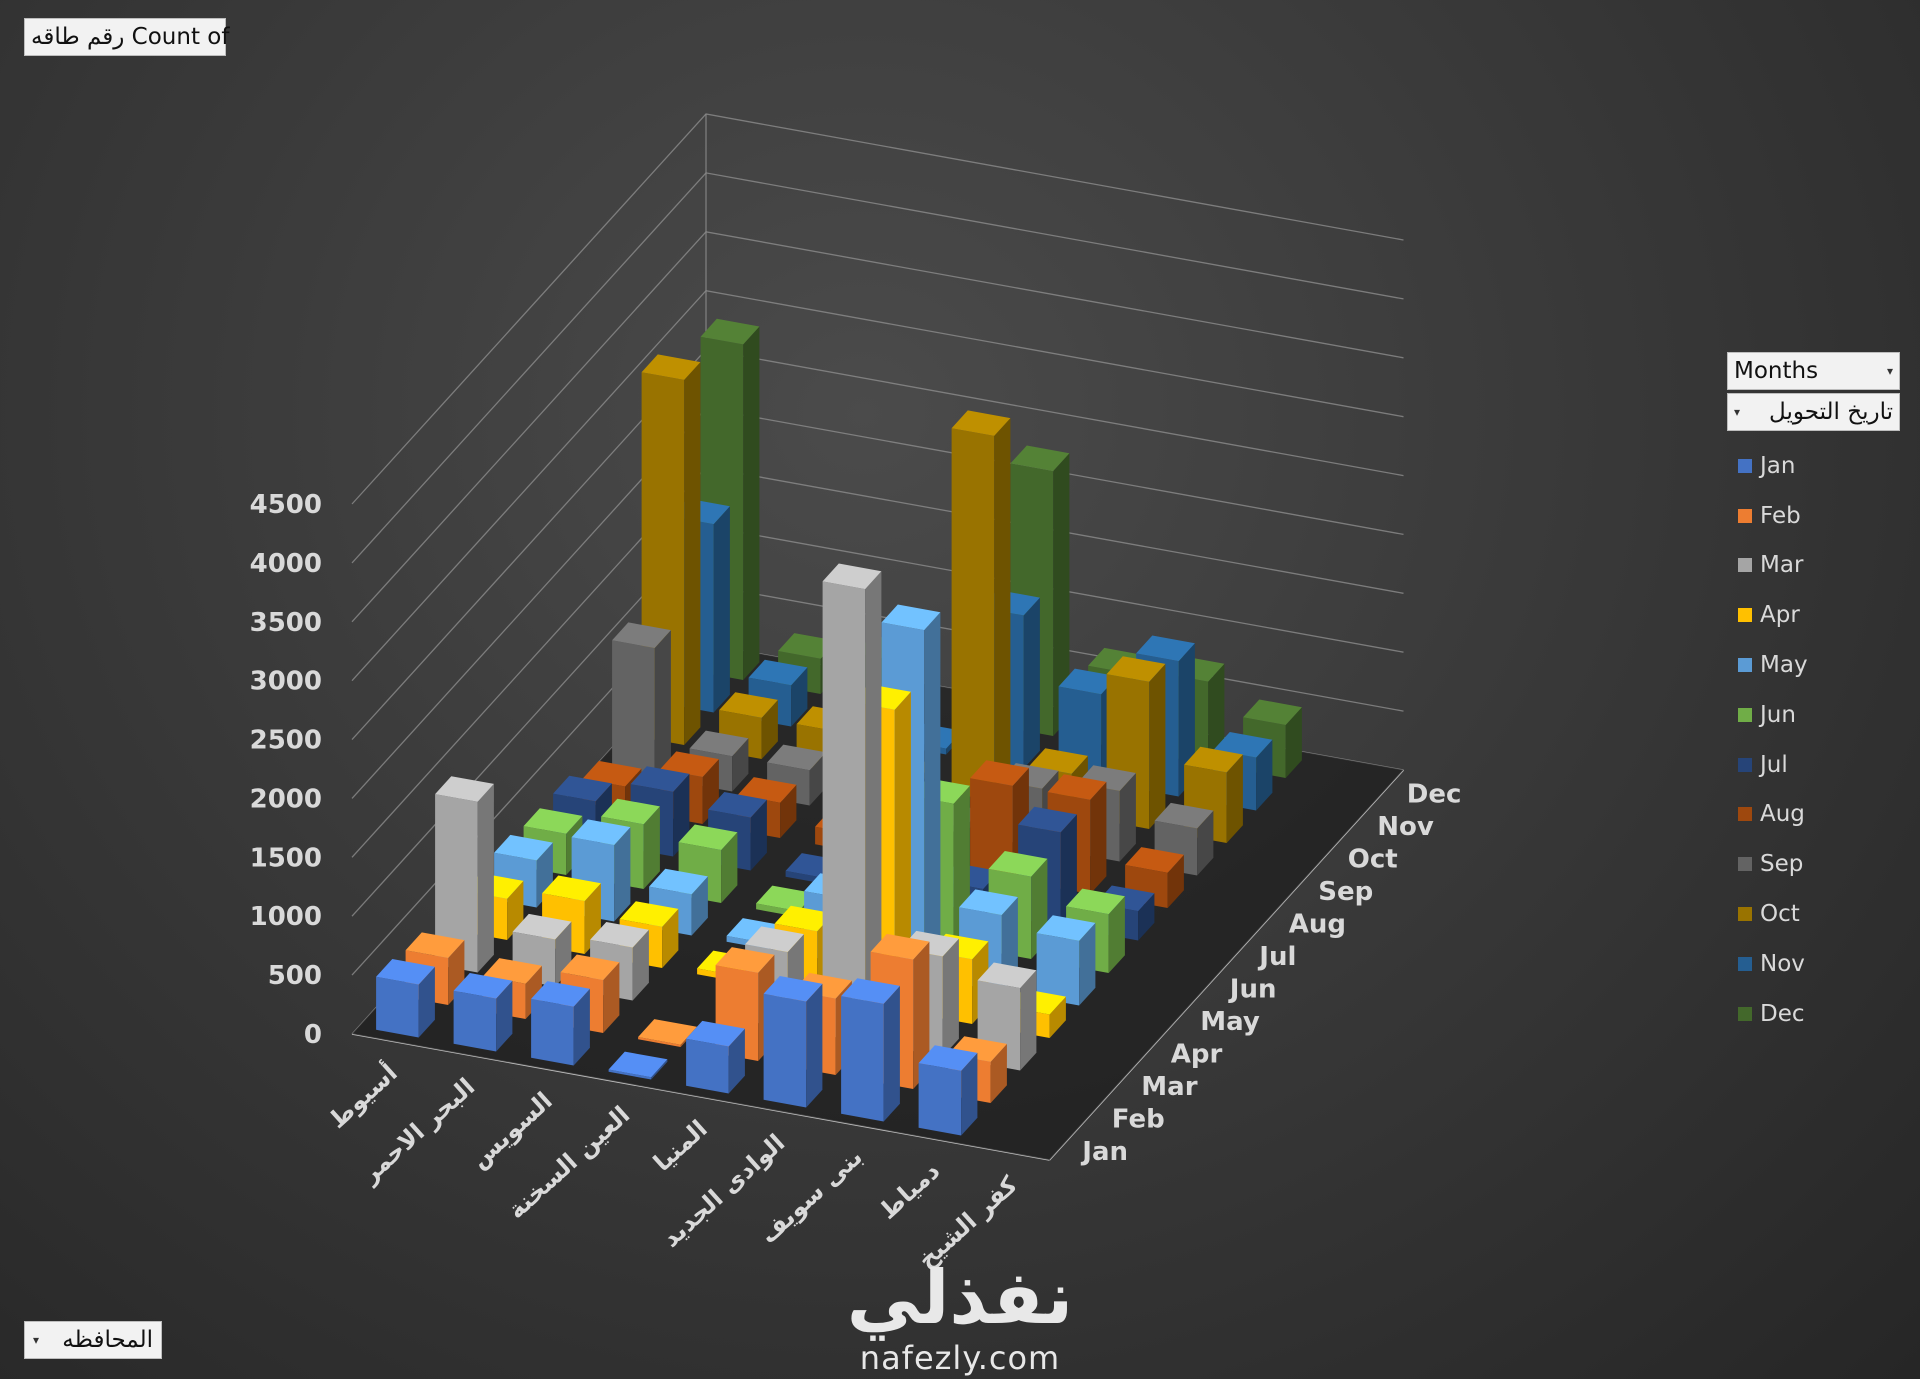 The image size is (1920, 1379). I want to click on date-field-button: ▾ تاريخ التحويل, so click(1813, 412).